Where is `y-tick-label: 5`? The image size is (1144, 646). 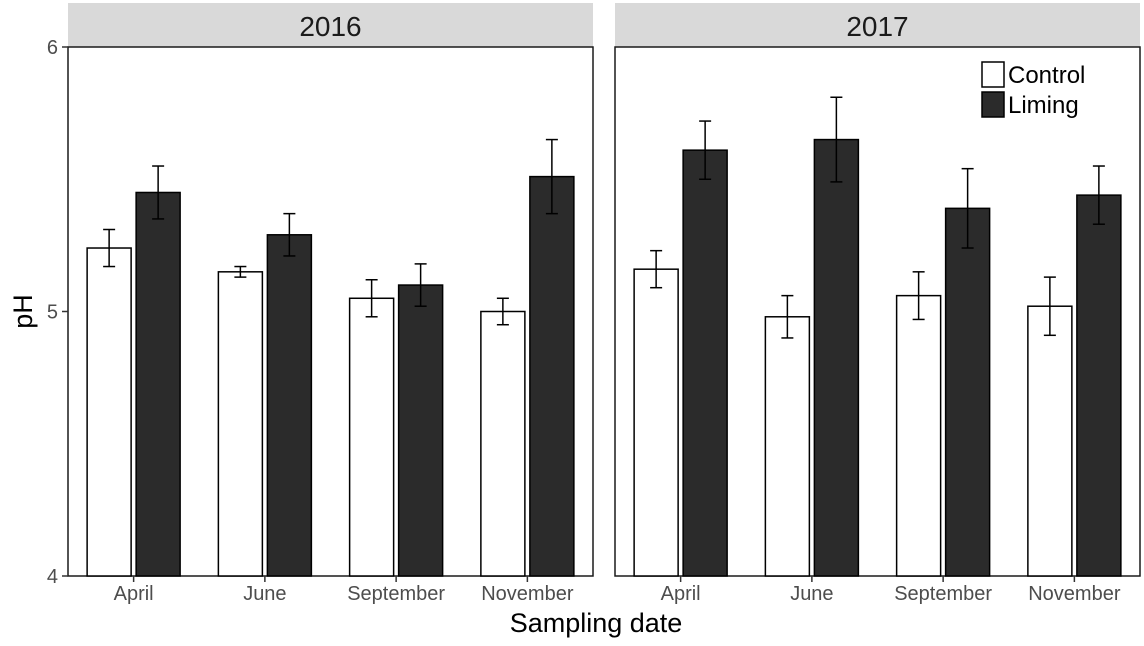 y-tick-label: 5 is located at coordinates (52, 313).